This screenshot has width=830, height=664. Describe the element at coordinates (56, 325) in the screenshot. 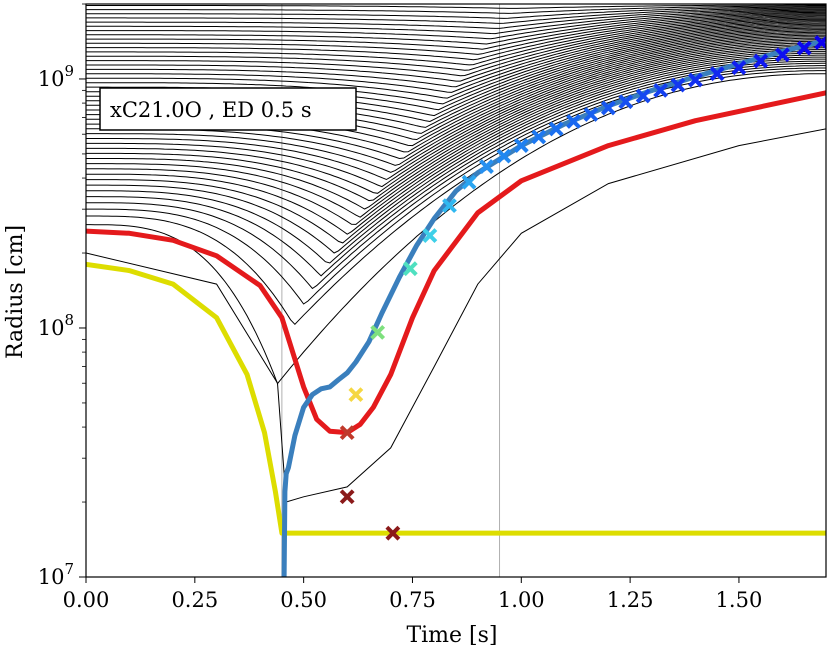

I see `y-tick-label: 10⁸` at that location.